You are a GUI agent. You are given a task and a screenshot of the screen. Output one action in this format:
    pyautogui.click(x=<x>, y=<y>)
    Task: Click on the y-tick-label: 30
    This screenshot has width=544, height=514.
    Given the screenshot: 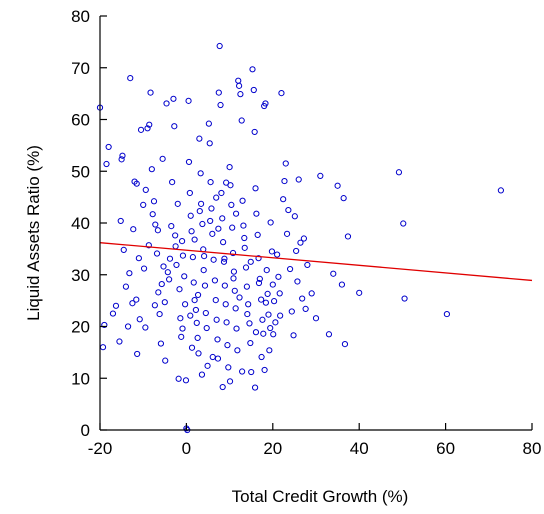 What is the action you would take?
    pyautogui.click(x=80, y=275)
    